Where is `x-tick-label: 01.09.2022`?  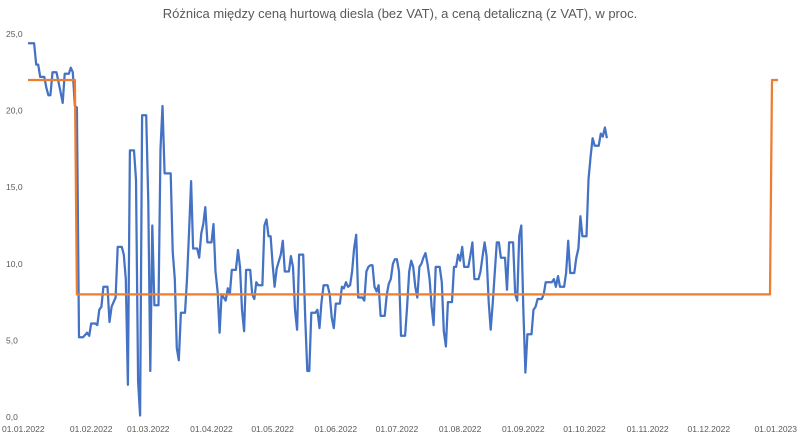 x-tick-label: 01.09.2022 is located at coordinates (523, 429).